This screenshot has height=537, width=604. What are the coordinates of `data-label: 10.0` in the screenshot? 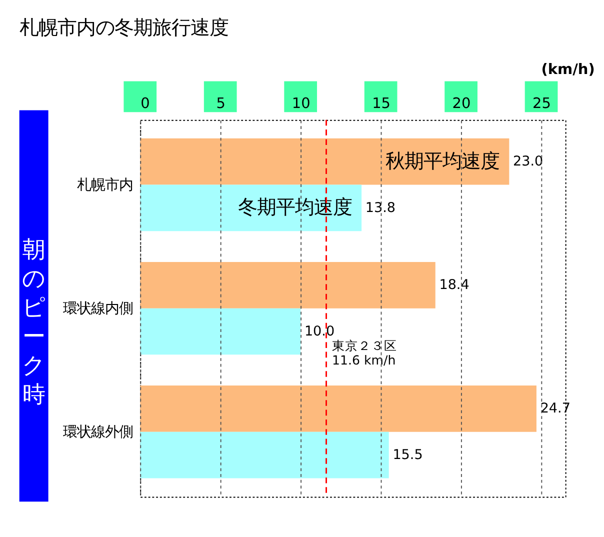 It's located at (319, 331).